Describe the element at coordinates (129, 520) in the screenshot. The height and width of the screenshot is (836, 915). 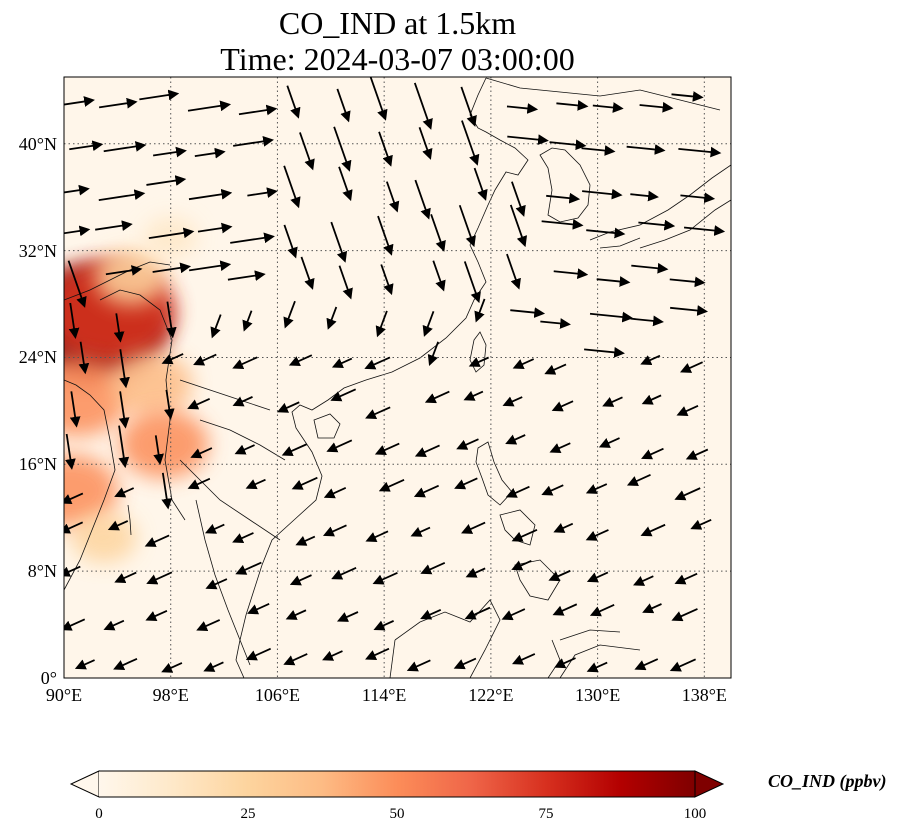
I see `andaman-islands` at that location.